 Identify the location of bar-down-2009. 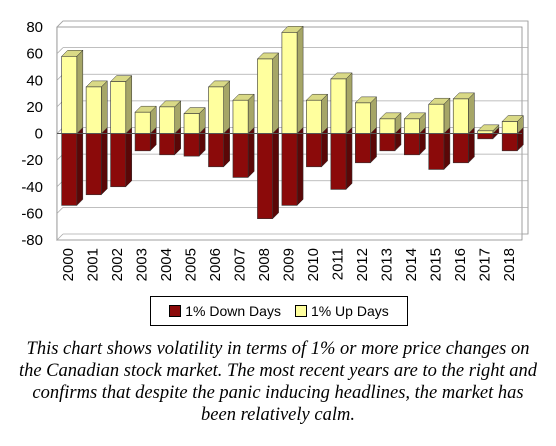
(292, 166).